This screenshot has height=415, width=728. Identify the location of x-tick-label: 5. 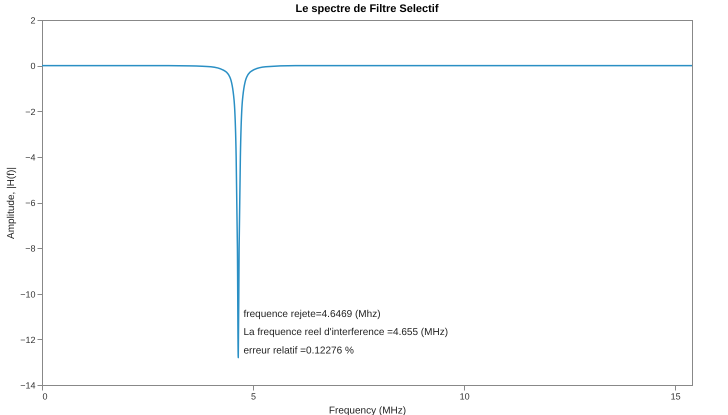
(253, 397).